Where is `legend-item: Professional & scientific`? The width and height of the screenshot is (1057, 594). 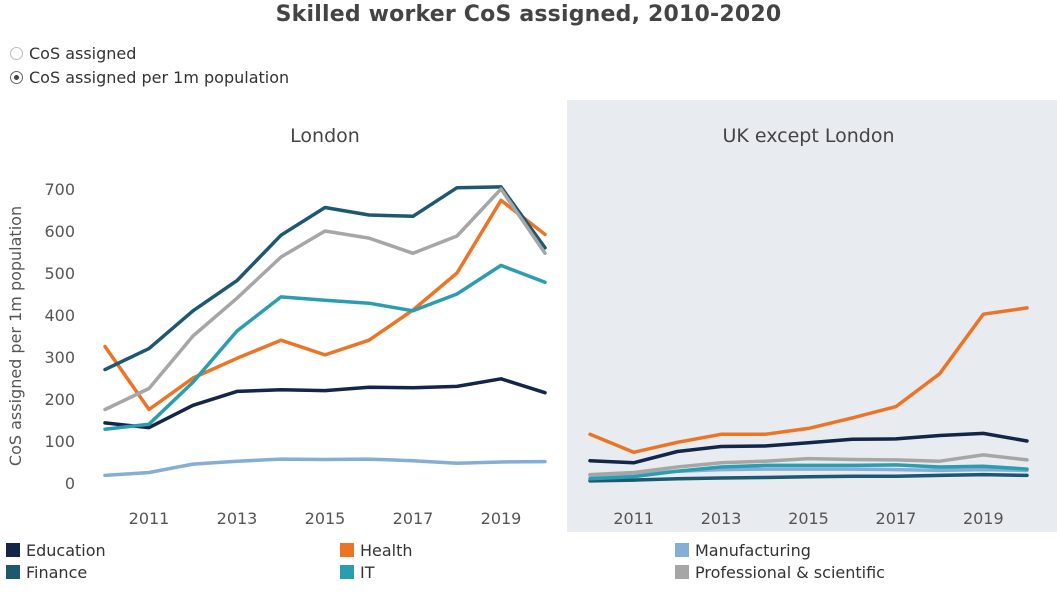 legend-item: Professional & scientific is located at coordinates (780, 572).